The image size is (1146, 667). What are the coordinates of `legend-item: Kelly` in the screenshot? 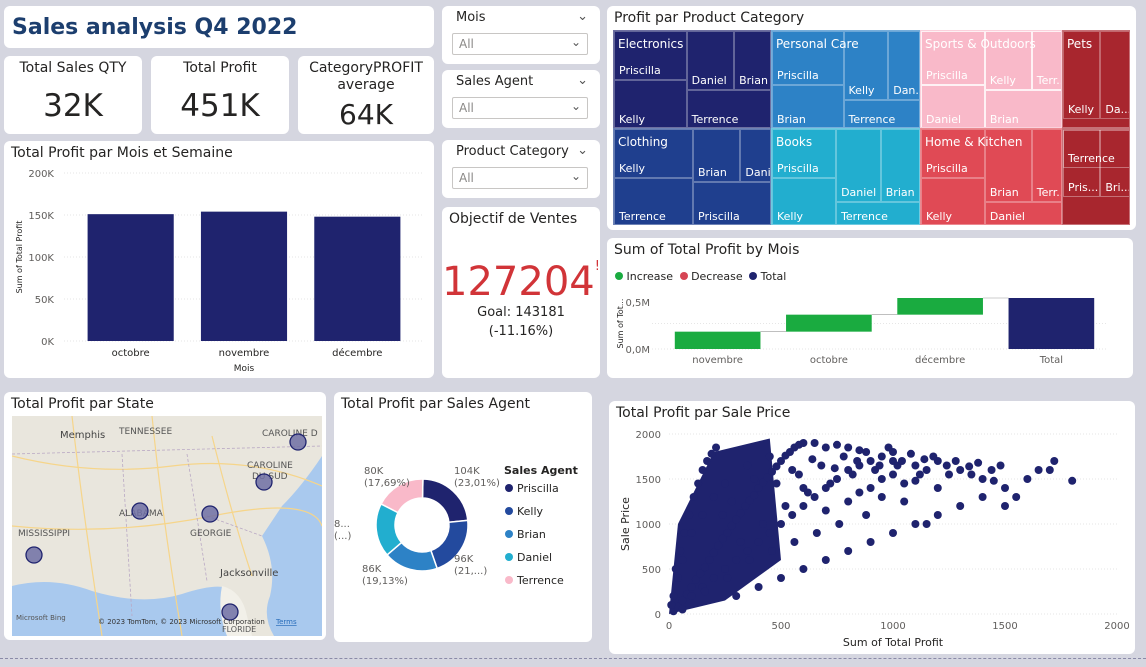 It's located at (530, 511).